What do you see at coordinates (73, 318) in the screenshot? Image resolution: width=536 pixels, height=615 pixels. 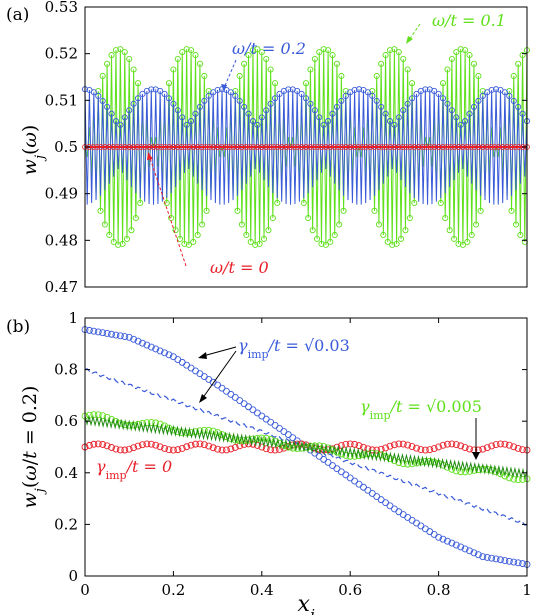 I see `y-tick-label: 1` at bounding box center [73, 318].